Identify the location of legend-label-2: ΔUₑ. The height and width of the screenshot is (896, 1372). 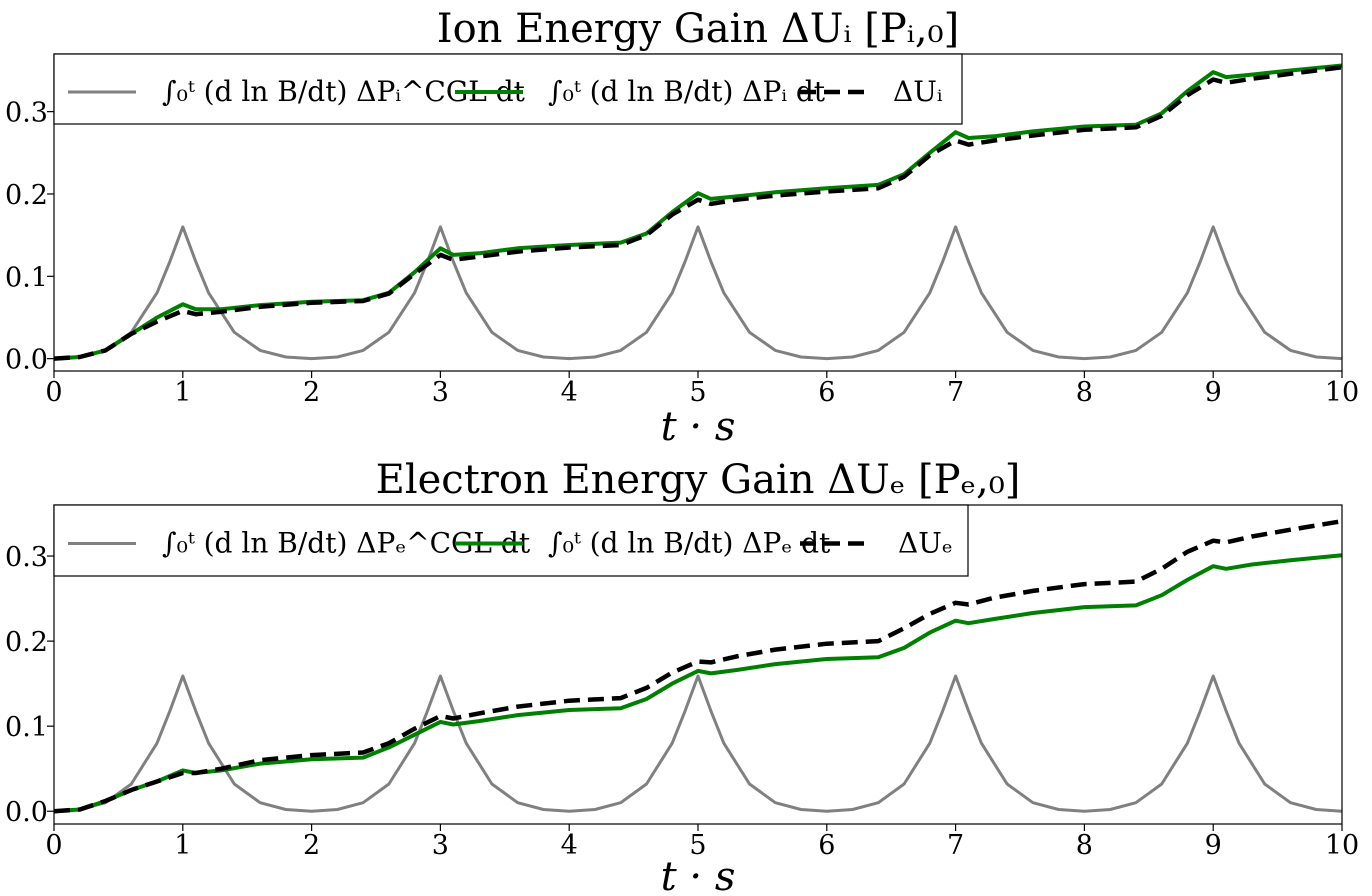
(925, 543).